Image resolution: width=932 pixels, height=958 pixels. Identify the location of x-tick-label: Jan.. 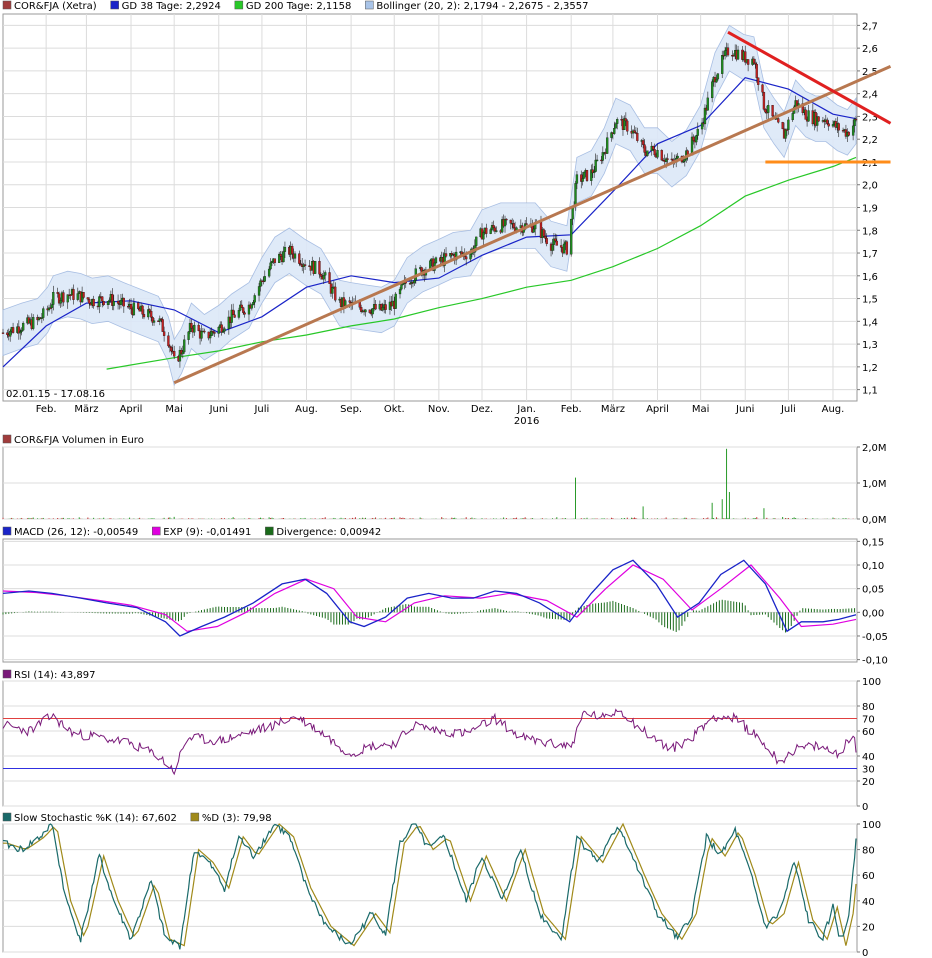
(526, 409).